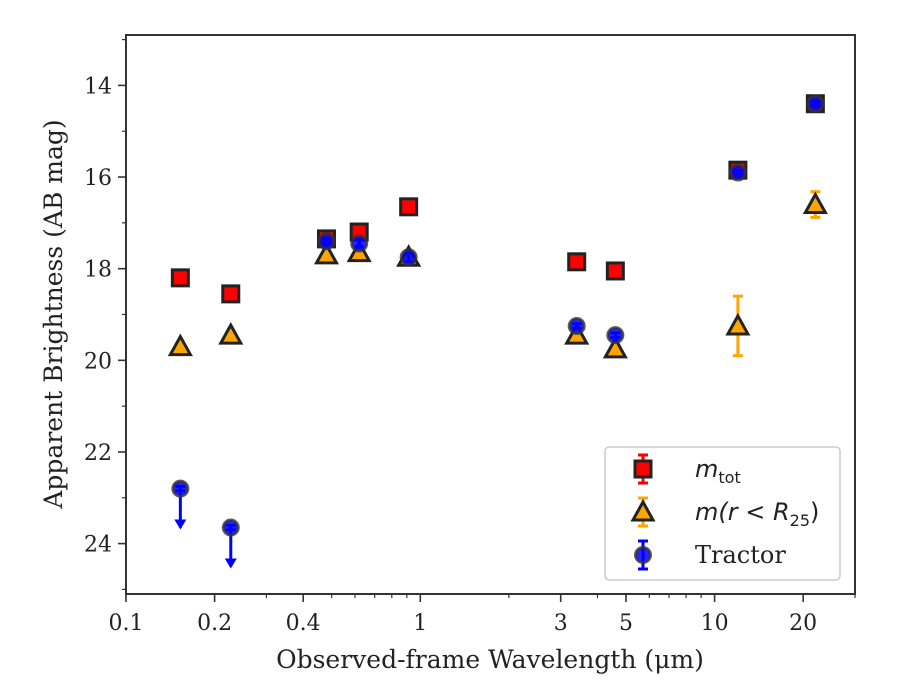  What do you see at coordinates (718, 471) in the screenshot?
I see `legend-label: mtot` at bounding box center [718, 471].